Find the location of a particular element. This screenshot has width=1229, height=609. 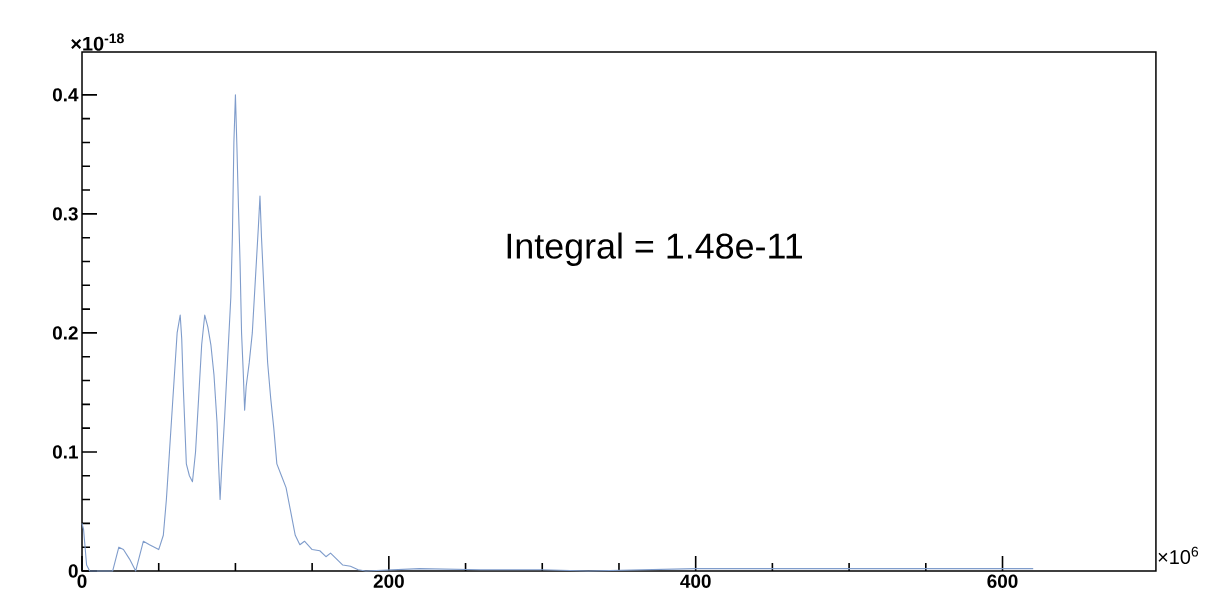

y-tick-label: 0.3 is located at coordinates (65, 214).